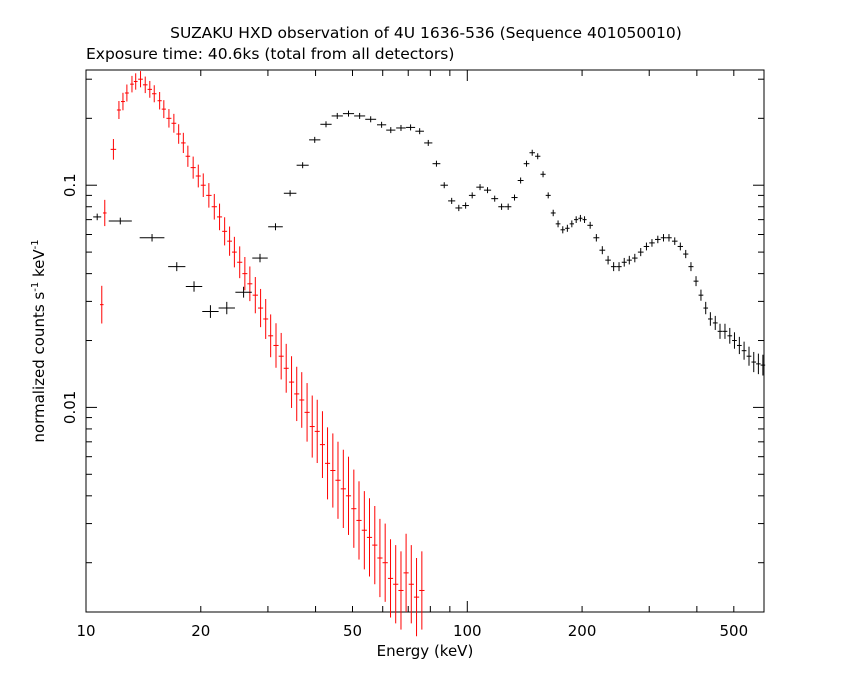 This screenshot has height=680, width=850. I want to click on x-tick-label: 50, so click(352, 631).